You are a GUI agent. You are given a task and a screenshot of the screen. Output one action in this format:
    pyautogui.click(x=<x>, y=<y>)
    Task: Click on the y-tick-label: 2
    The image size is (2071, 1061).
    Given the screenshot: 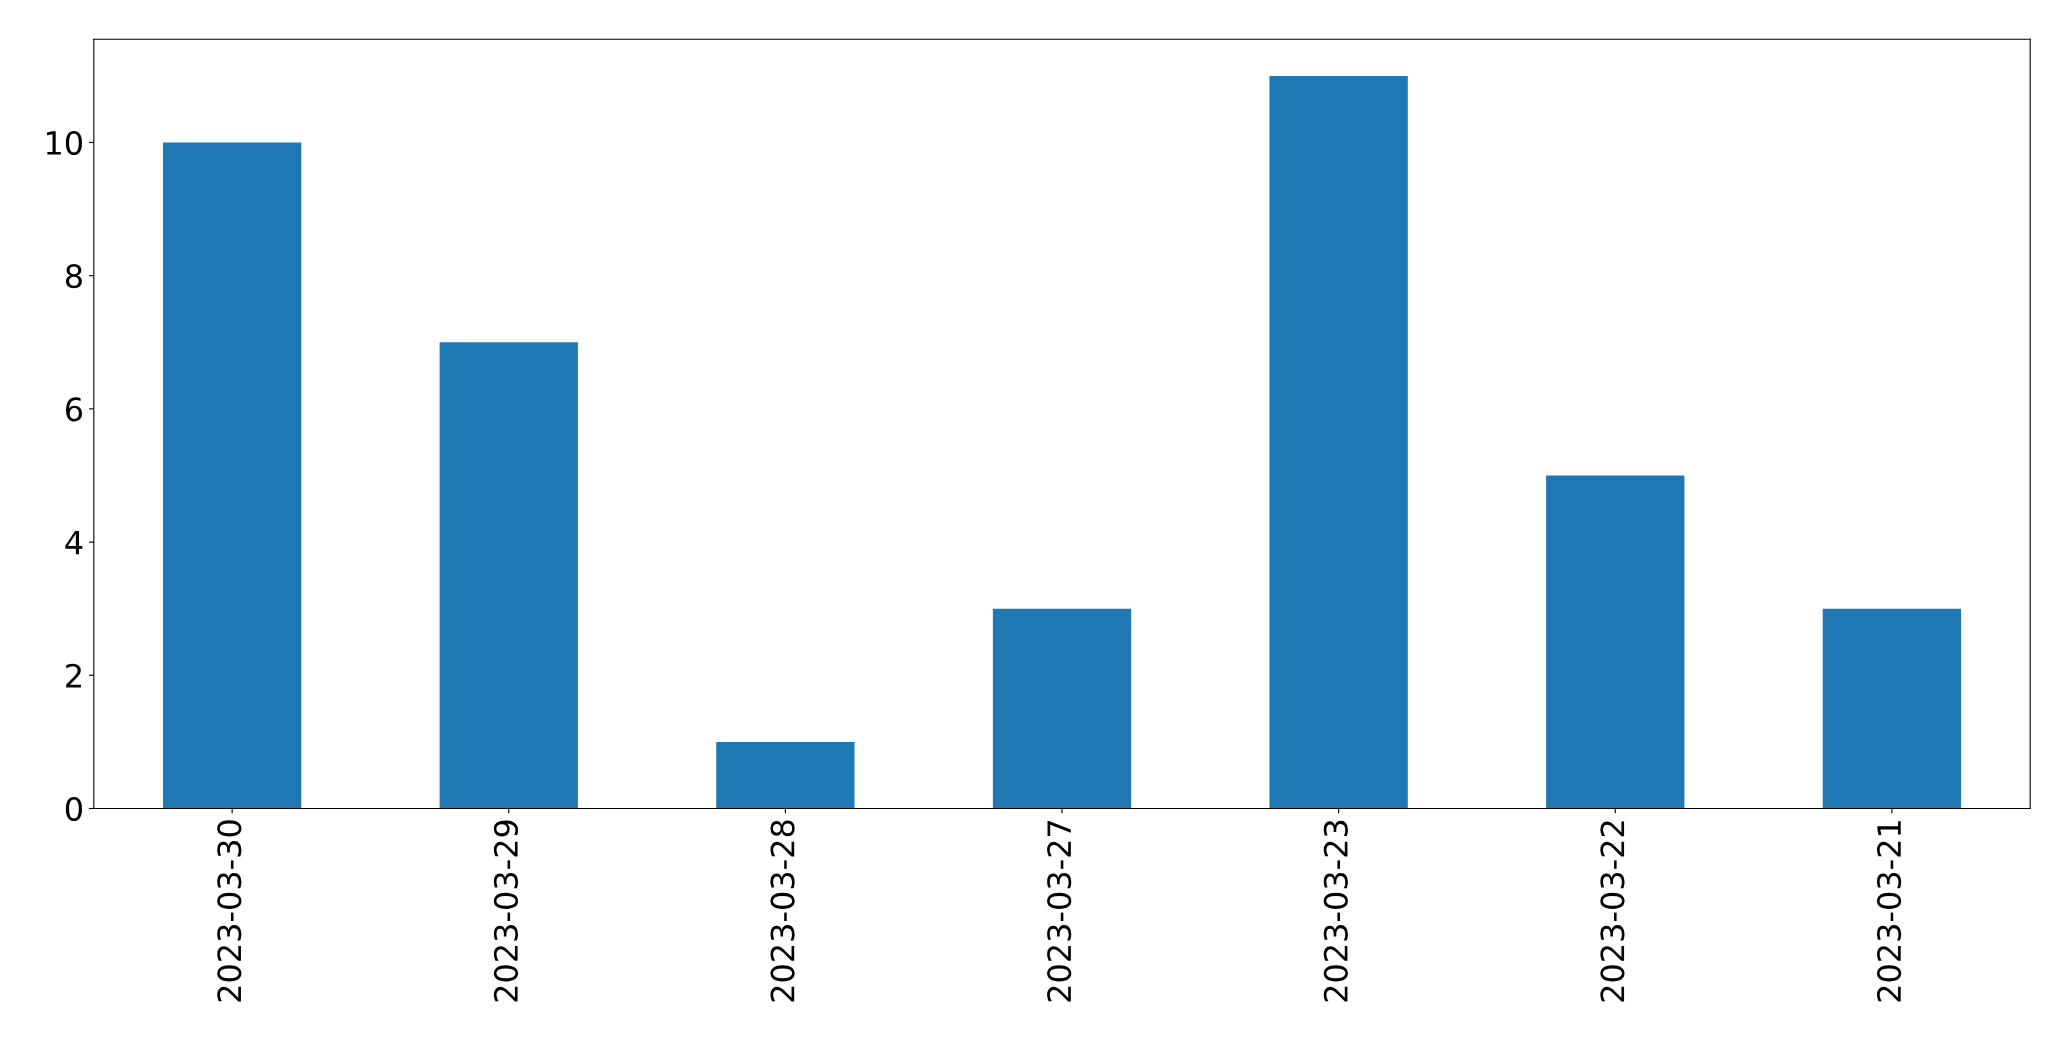 What is the action you would take?
    pyautogui.click(x=73, y=675)
    